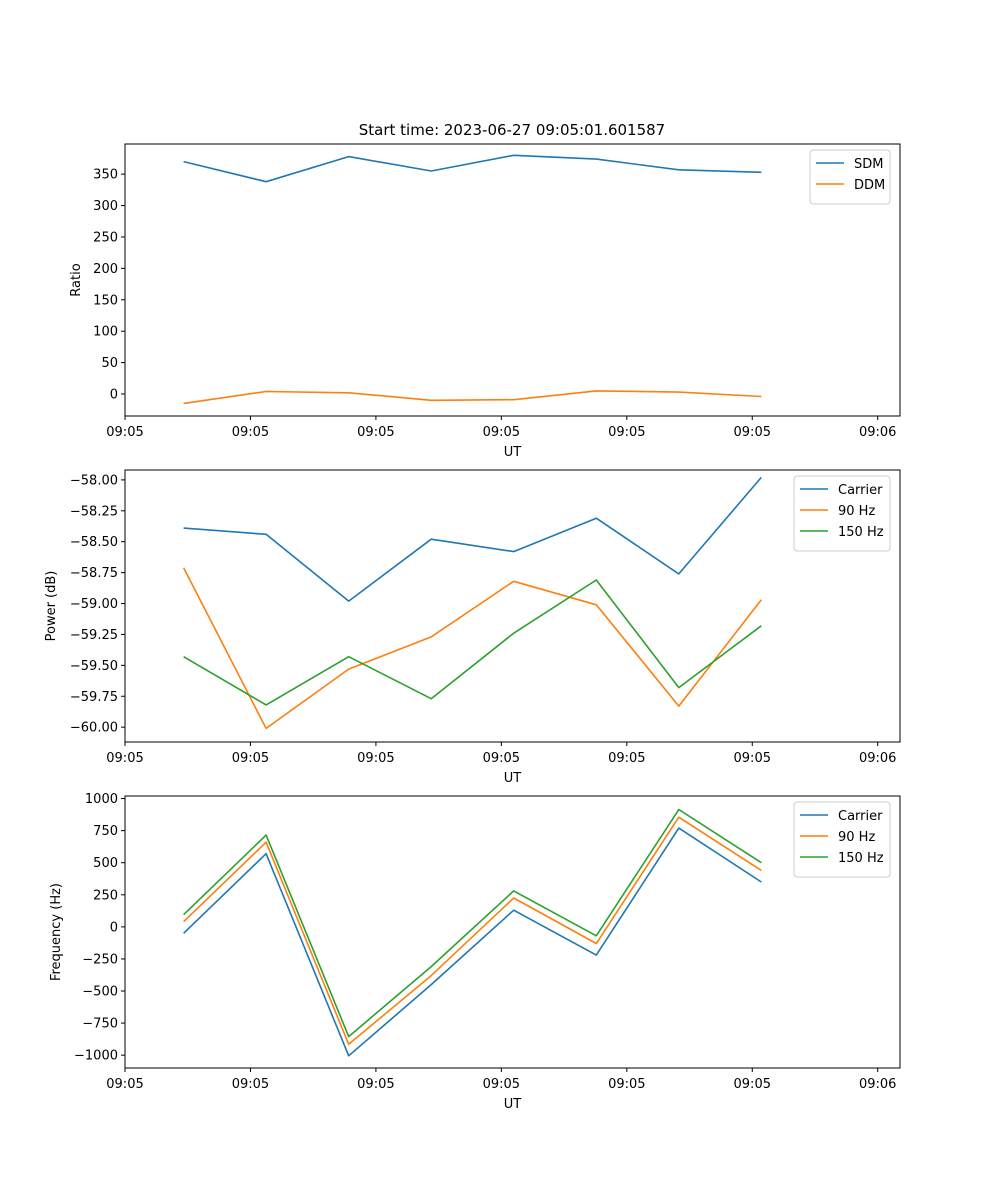 The width and height of the screenshot is (1000, 1200). I want to click on y-tick-label: 200, so click(105, 269).